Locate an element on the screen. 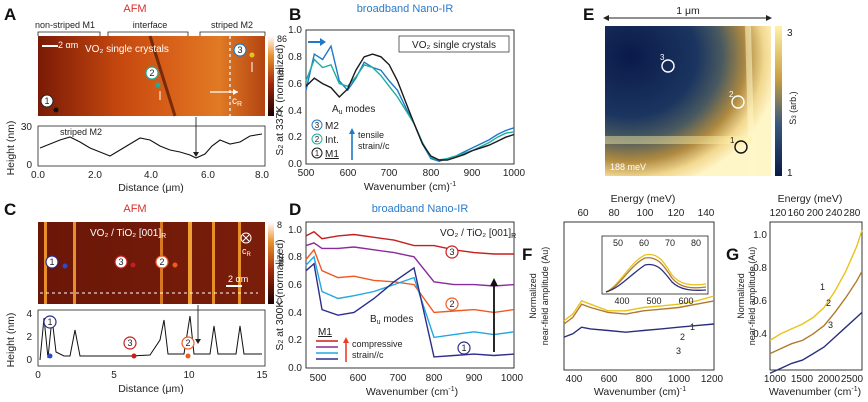 Image resolution: width=868 pixels, height=402 pixels. marker-1-a: 1 is located at coordinates (49, 103).